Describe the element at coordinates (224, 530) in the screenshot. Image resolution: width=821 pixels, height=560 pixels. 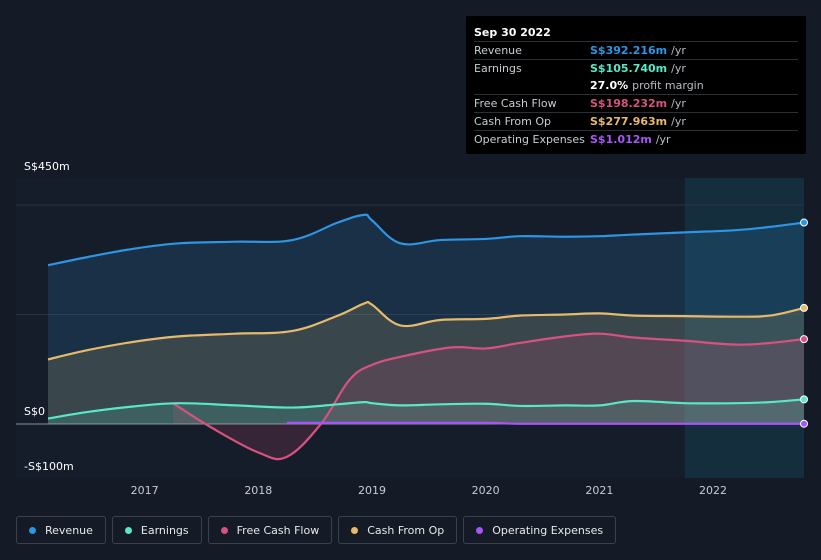
I see `free-cash-flow-dot-icon` at that location.